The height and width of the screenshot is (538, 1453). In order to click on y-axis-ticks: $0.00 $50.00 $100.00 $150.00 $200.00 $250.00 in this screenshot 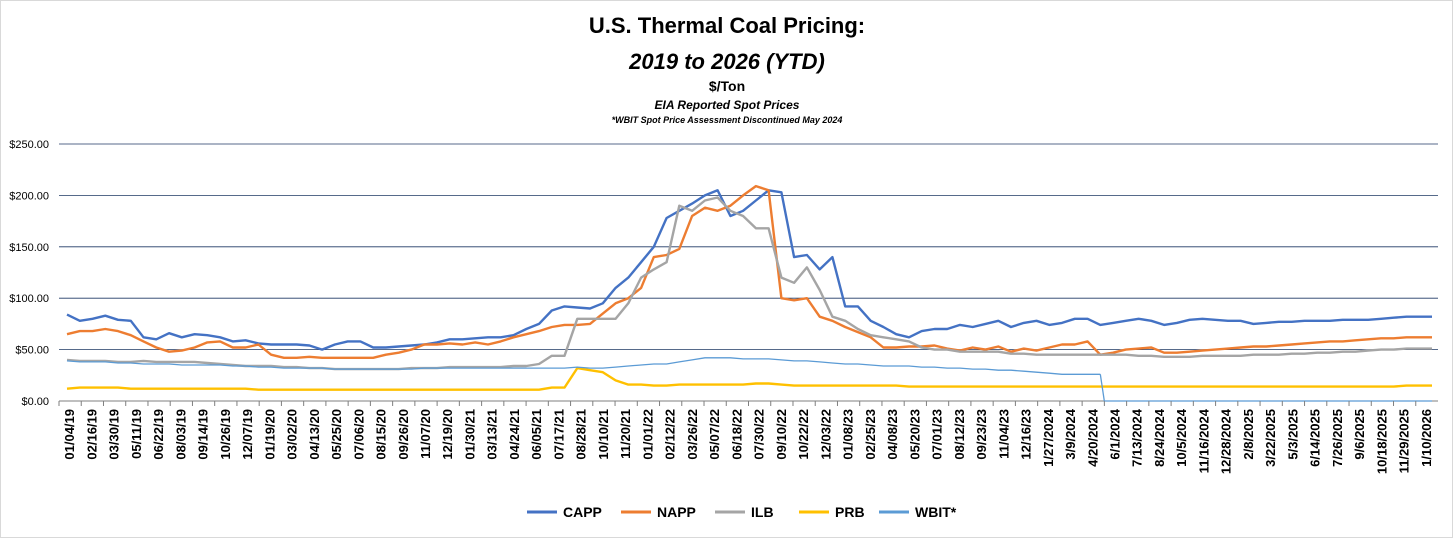, I will do `click(29, 273)`.